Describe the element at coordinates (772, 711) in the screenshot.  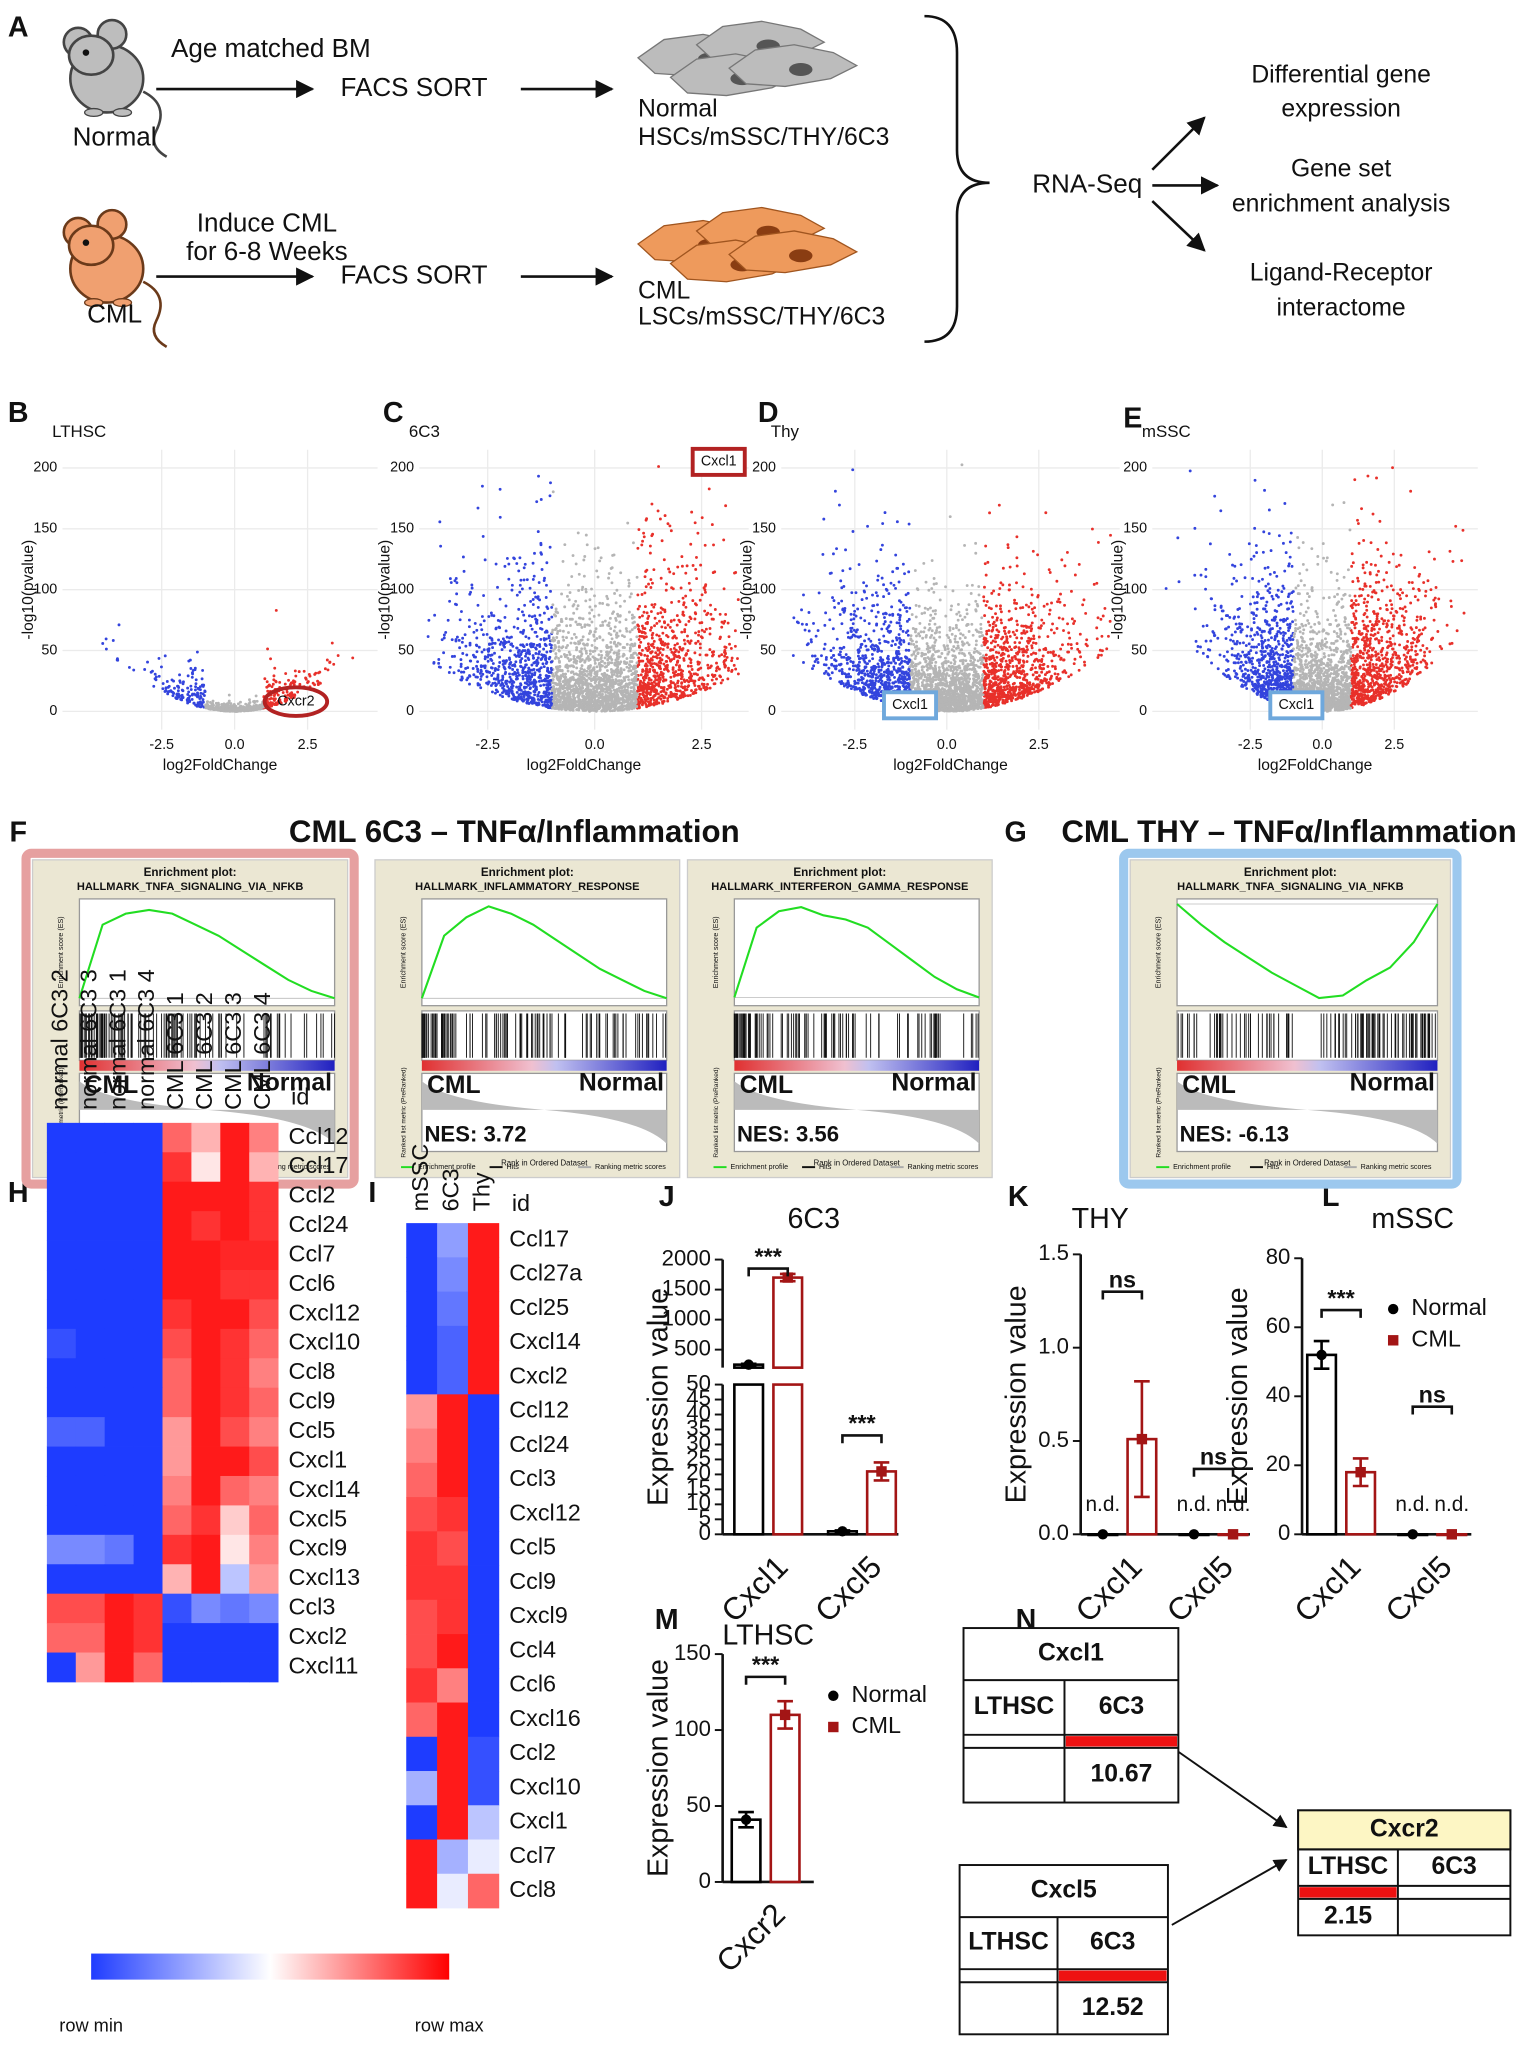
I see `y-tick-label: 0` at that location.